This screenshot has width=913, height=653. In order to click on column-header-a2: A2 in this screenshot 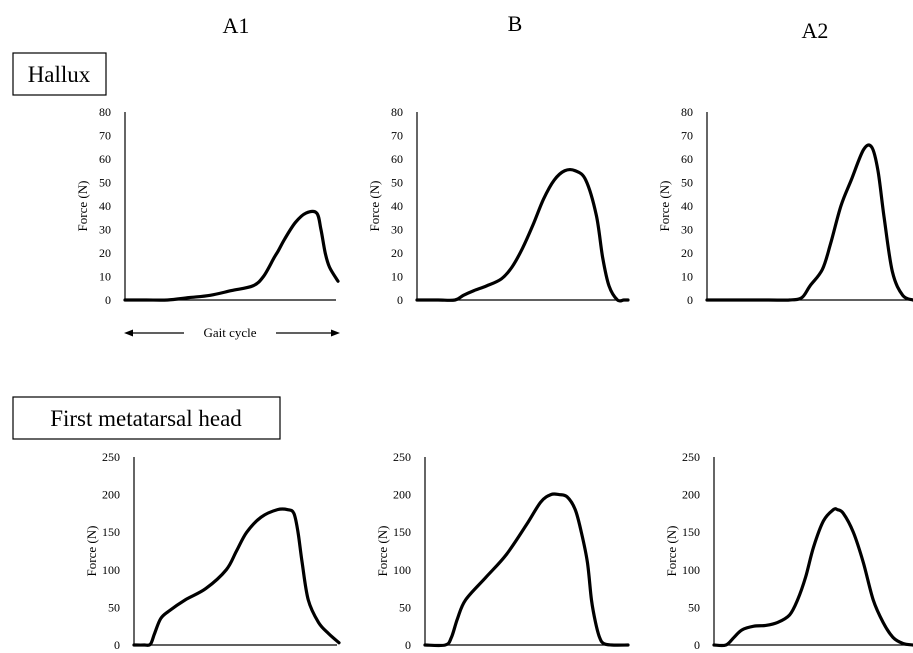, I will do `click(815, 30)`.